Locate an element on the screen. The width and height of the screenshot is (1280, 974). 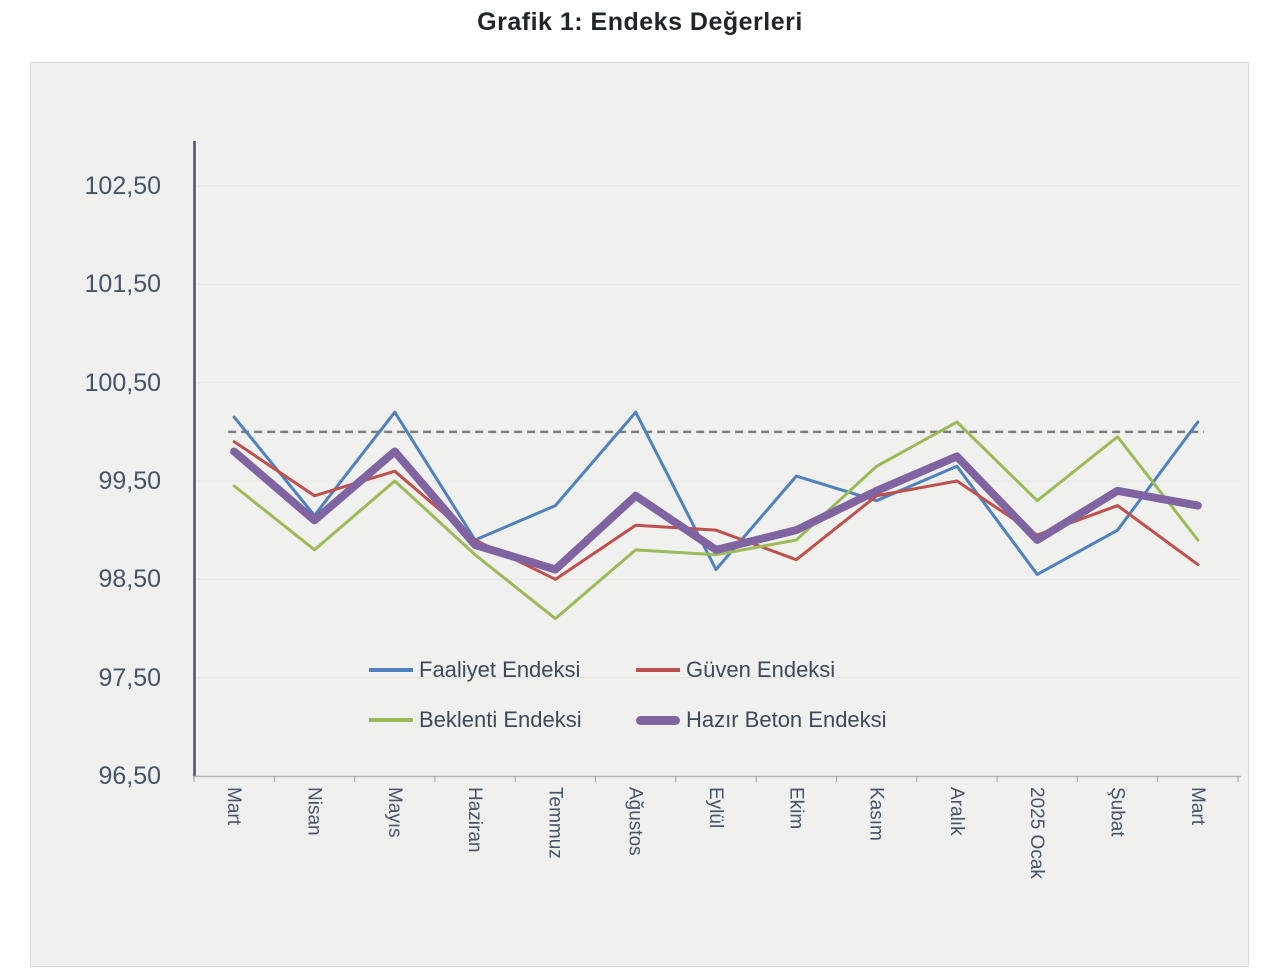
y-axis-label: 99,50 is located at coordinates (129, 481).